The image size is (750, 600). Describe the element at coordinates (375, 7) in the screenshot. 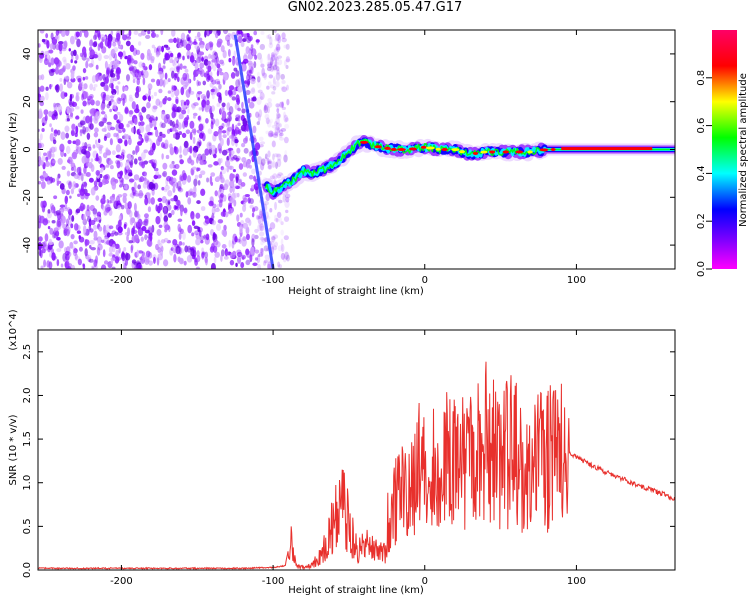

I see `figure-title: GN02.2023.285.05.47.G17` at that location.